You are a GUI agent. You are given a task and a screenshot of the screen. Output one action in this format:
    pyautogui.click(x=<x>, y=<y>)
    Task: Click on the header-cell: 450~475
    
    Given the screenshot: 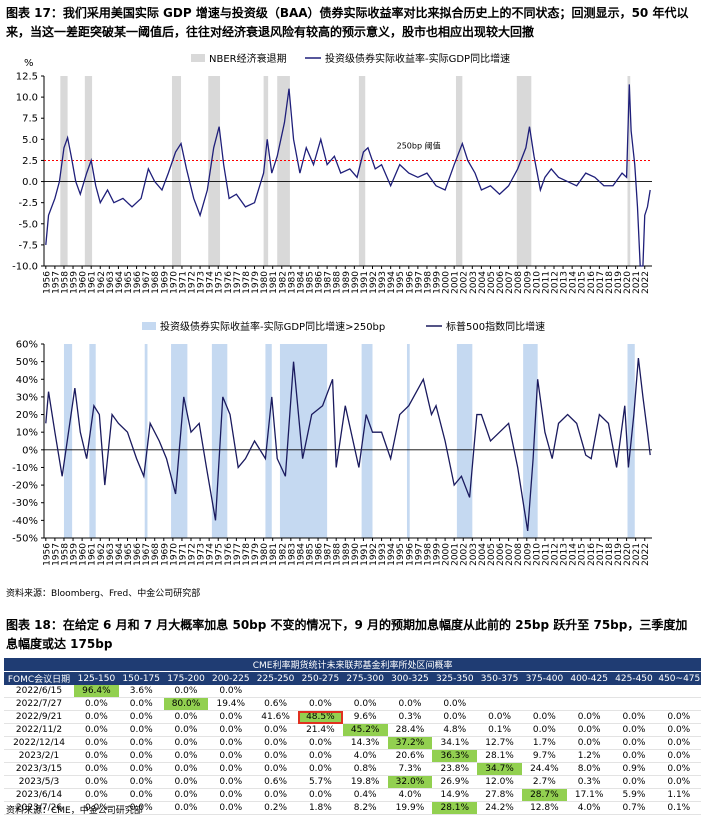 What is the action you would take?
    pyautogui.click(x=679, y=678)
    